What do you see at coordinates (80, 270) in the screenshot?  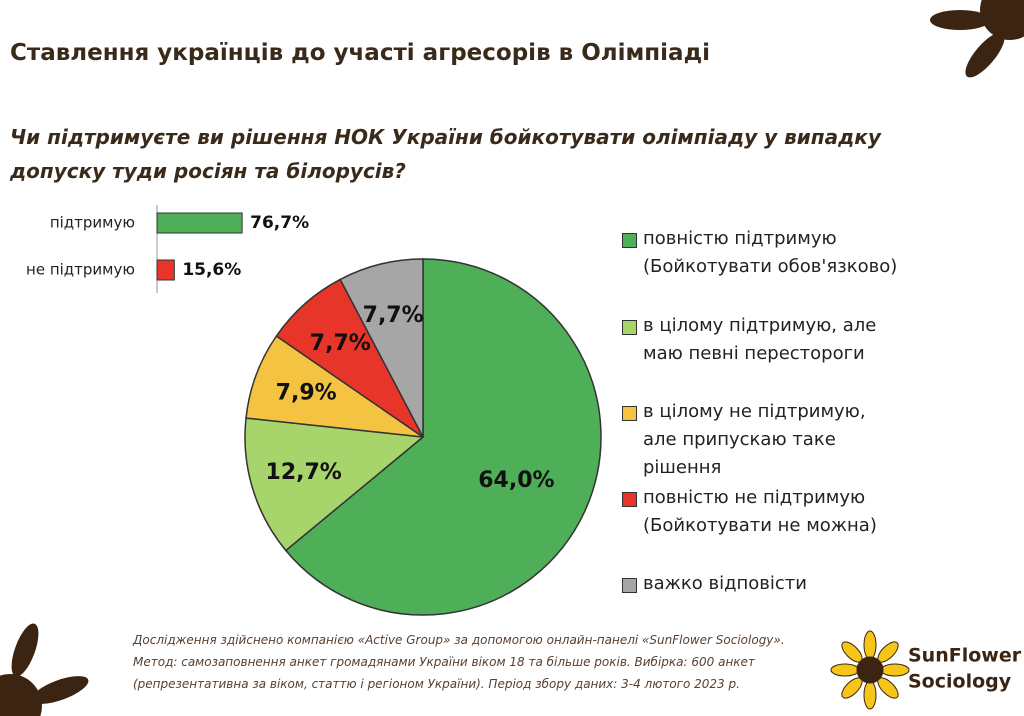 I see `bar-label: не підтримую` at bounding box center [80, 270].